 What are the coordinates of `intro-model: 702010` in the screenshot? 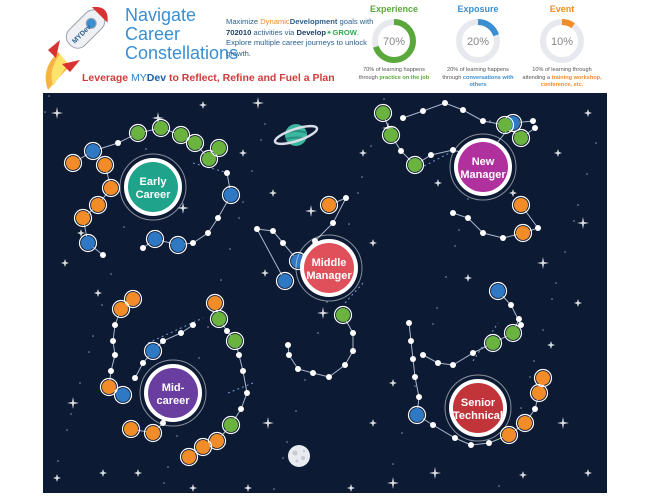 It's located at (239, 32).